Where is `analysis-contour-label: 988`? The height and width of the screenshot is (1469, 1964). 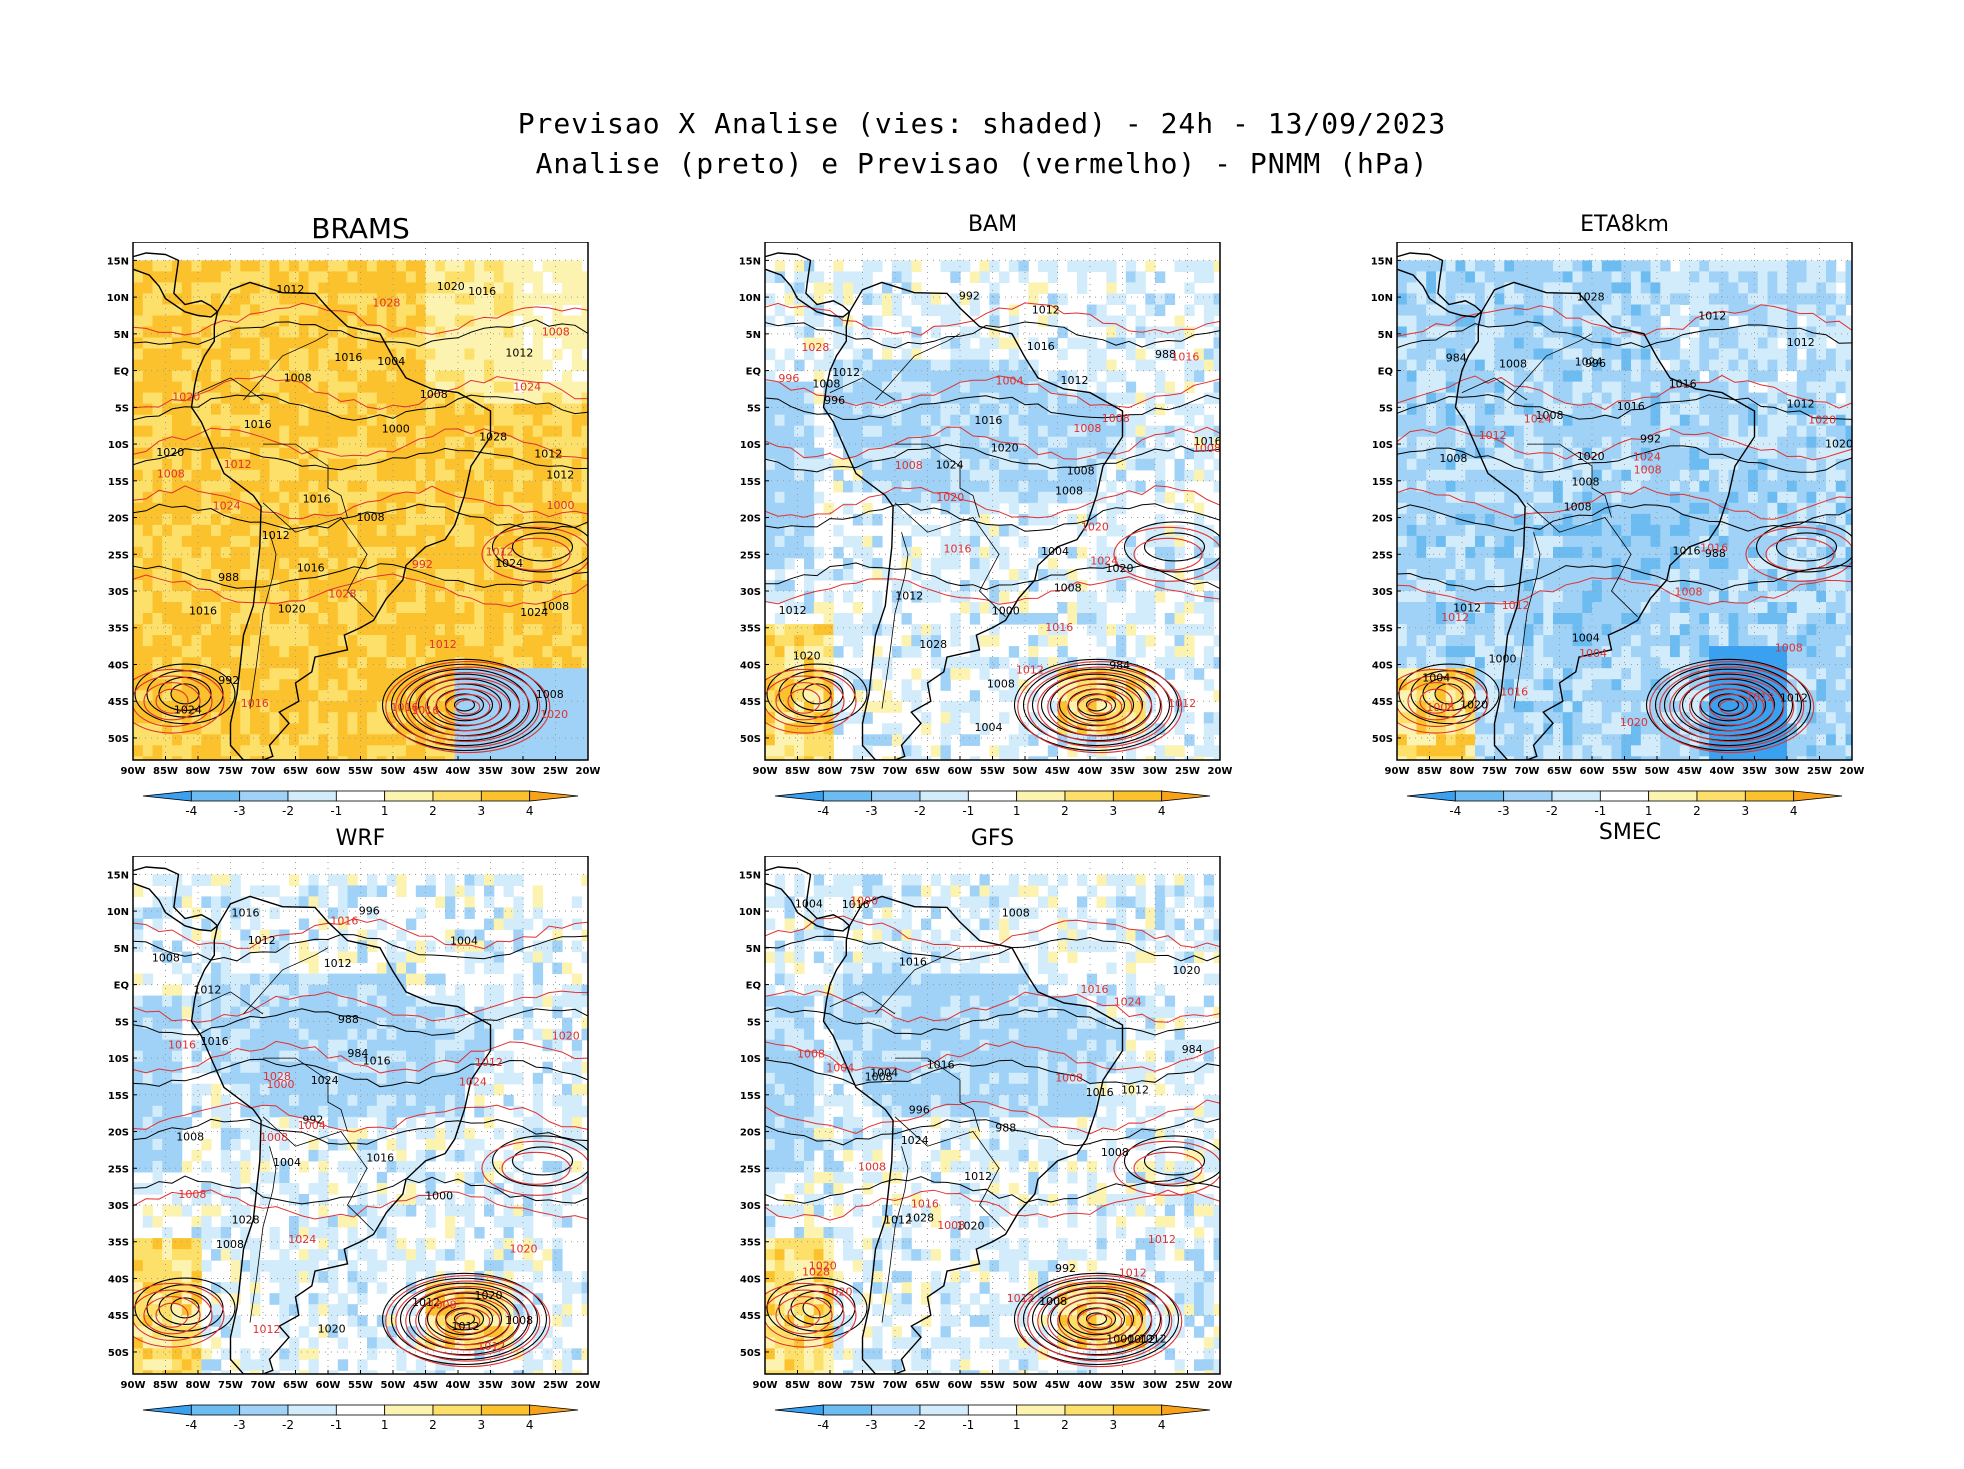
analysis-contour-label: 988 is located at coordinates (228, 577).